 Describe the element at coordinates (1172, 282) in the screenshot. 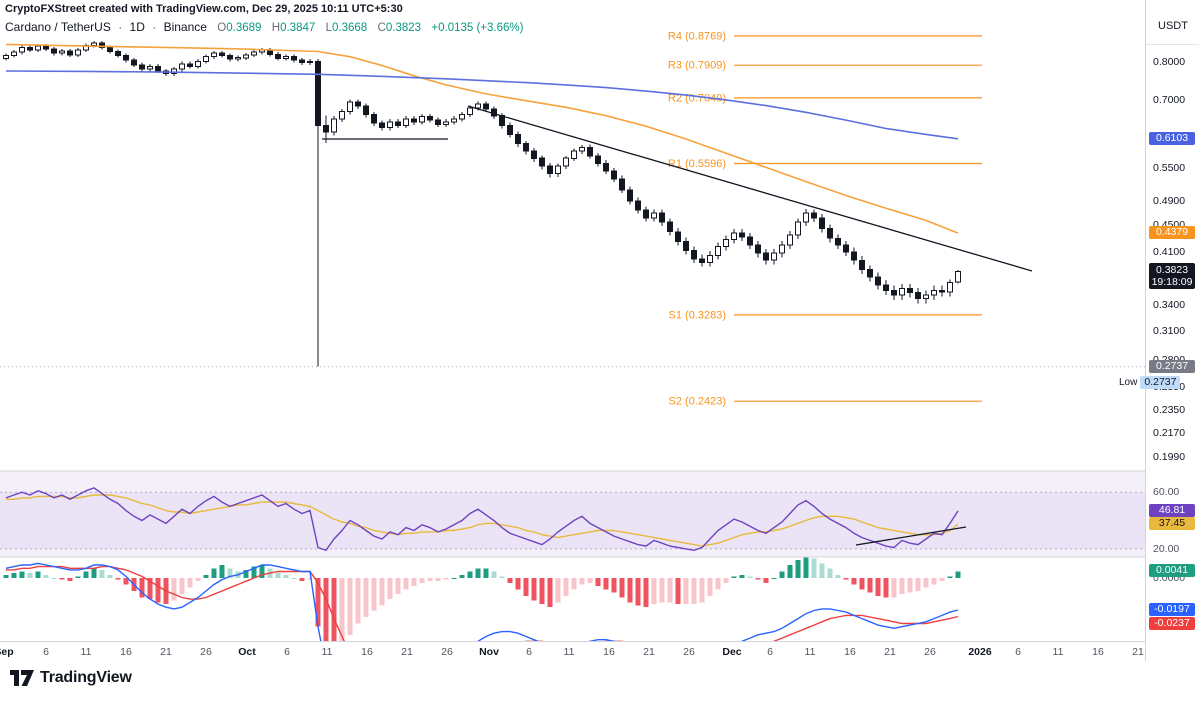

I see `bar-countdown: 19:18:09` at that location.